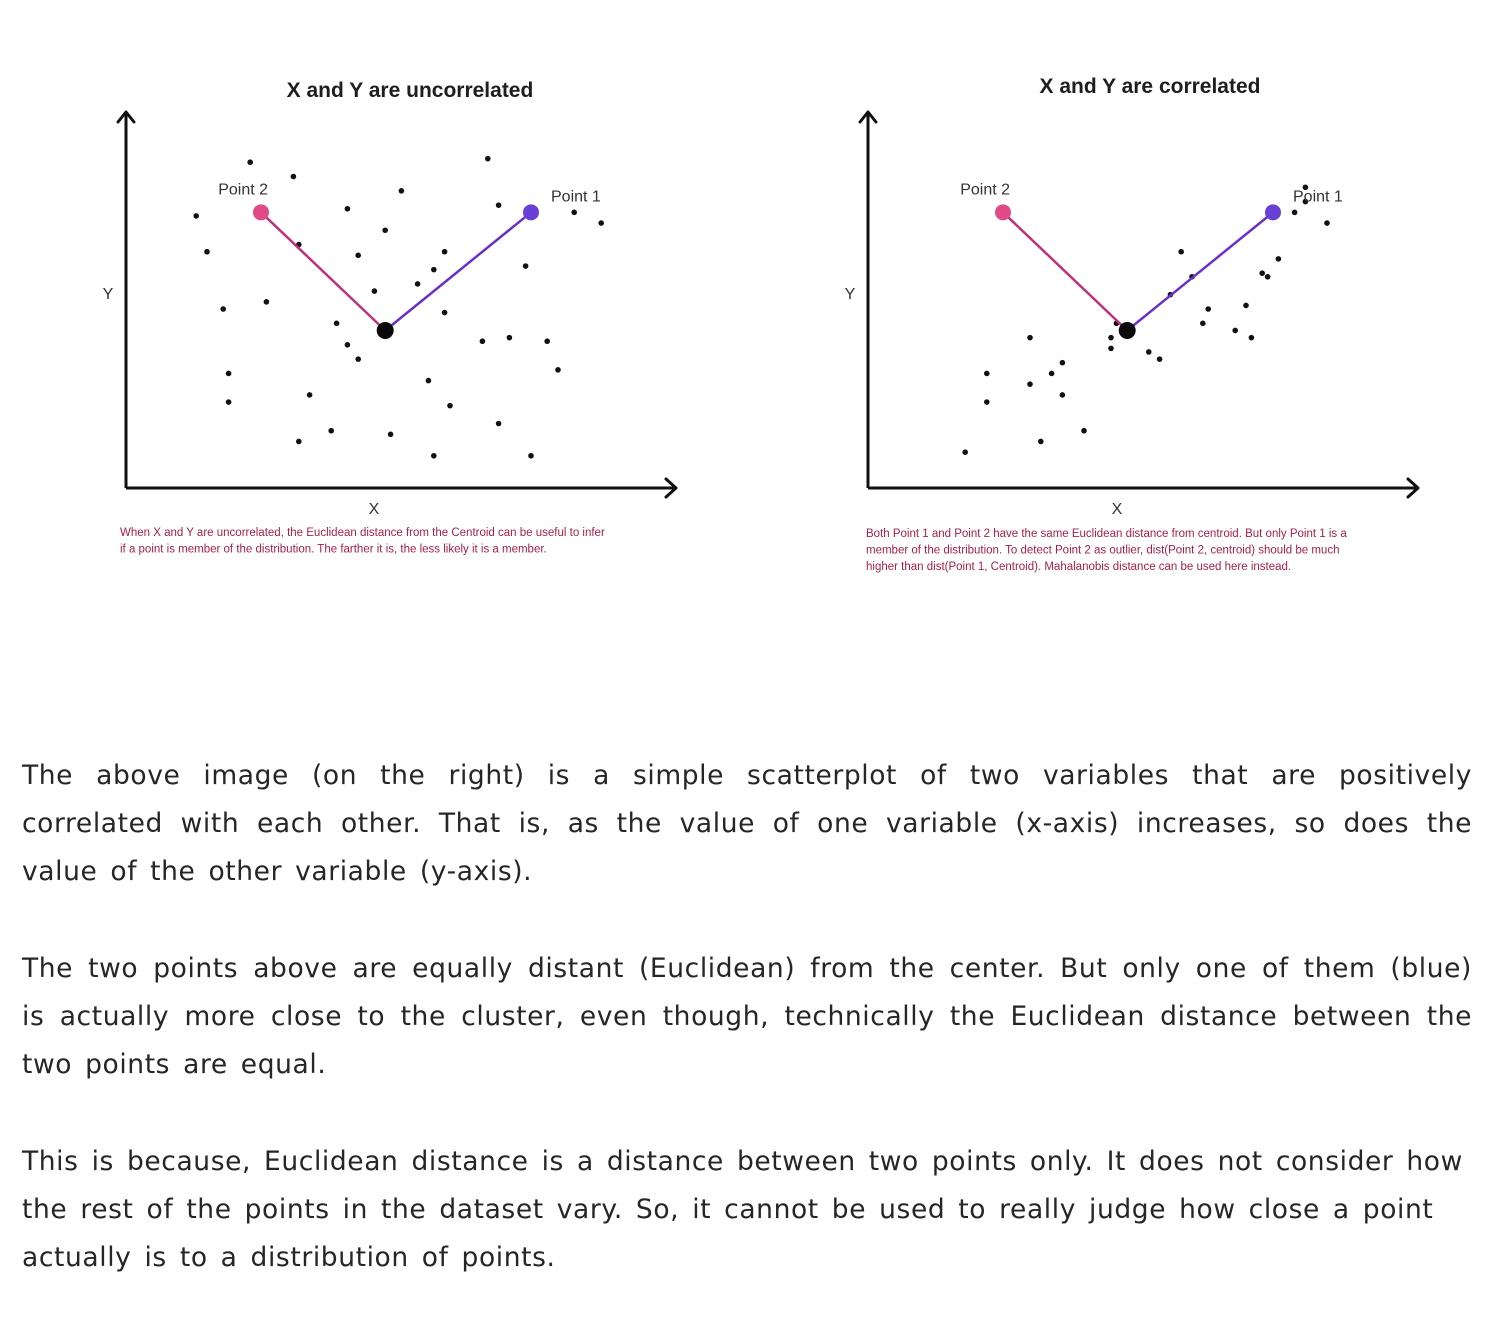  I want to click on chart-title: X and Y are uncorrelated, so click(410, 90).